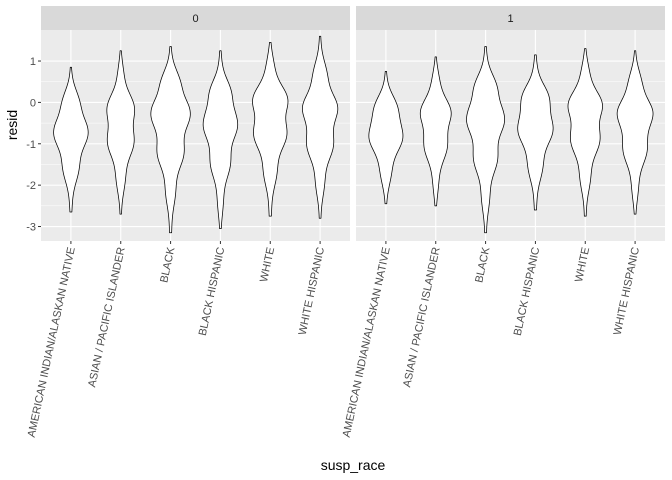 The image size is (672, 480). I want to click on y-tick-label: -2, so click(31, 186).